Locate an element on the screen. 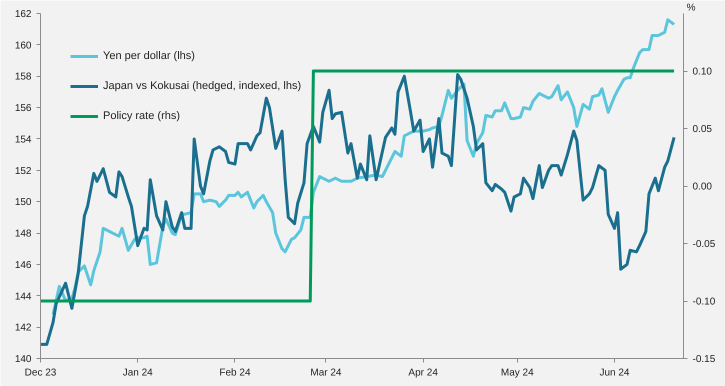 The image size is (725, 386). y2-tick-label: -0.05 is located at coordinates (704, 244).